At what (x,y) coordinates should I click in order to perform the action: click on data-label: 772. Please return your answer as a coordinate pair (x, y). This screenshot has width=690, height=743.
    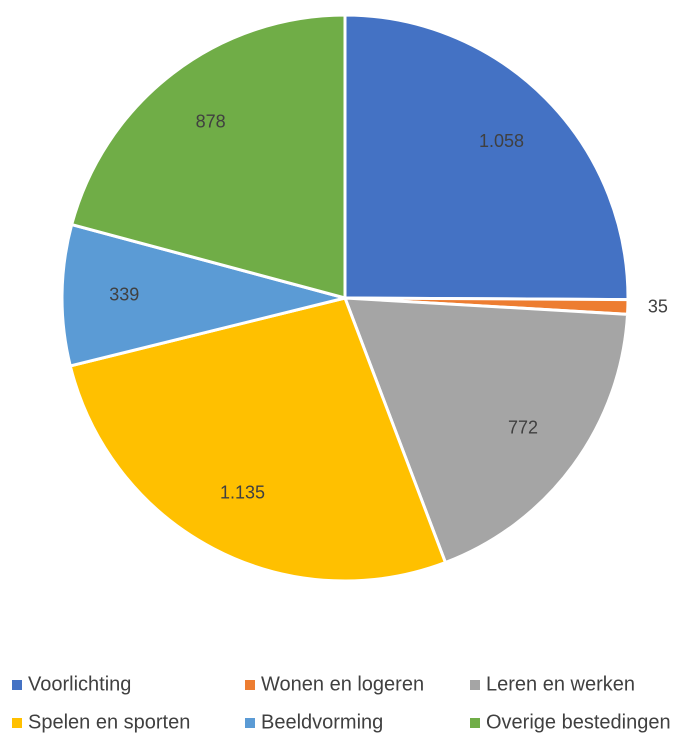
    Looking at the image, I should click on (523, 427).